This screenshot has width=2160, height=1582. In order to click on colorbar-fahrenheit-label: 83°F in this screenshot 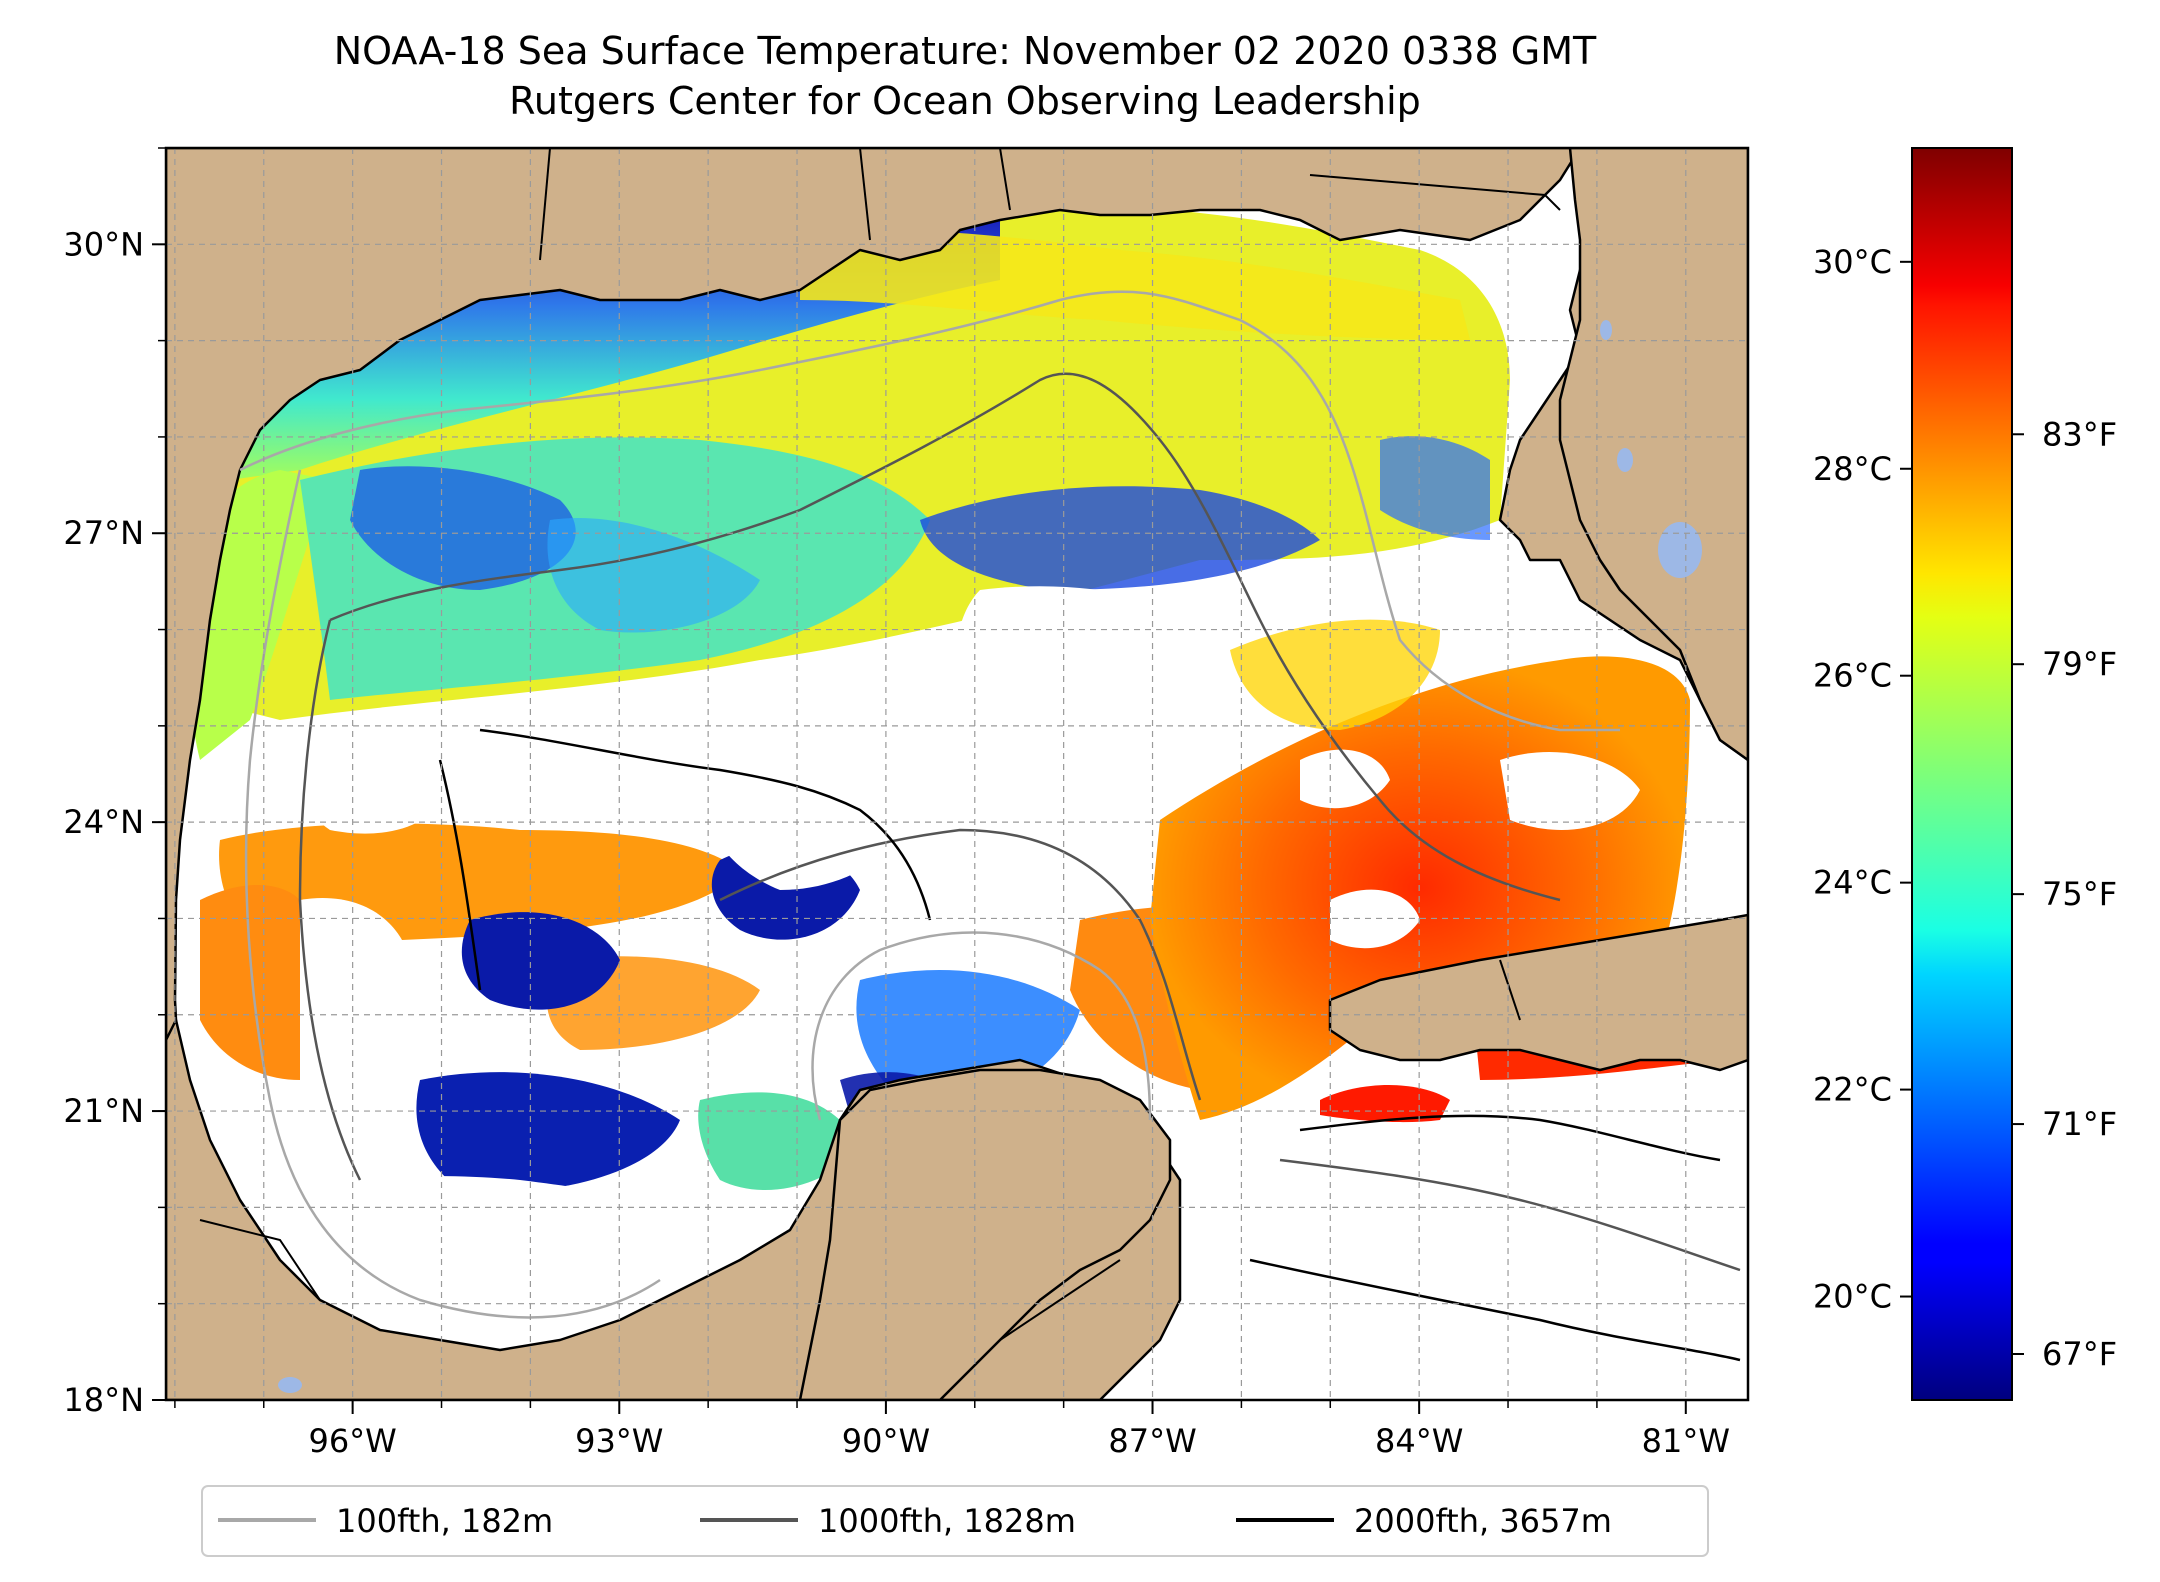, I will do `click(2079, 434)`.